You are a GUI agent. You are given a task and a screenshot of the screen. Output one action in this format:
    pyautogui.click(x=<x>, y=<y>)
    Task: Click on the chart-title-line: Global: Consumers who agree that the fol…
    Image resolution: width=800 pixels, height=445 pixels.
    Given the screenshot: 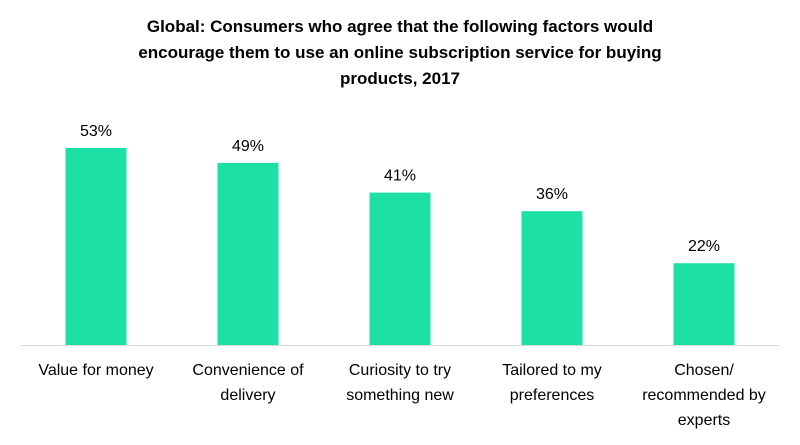 What is the action you would take?
    pyautogui.click(x=400, y=26)
    